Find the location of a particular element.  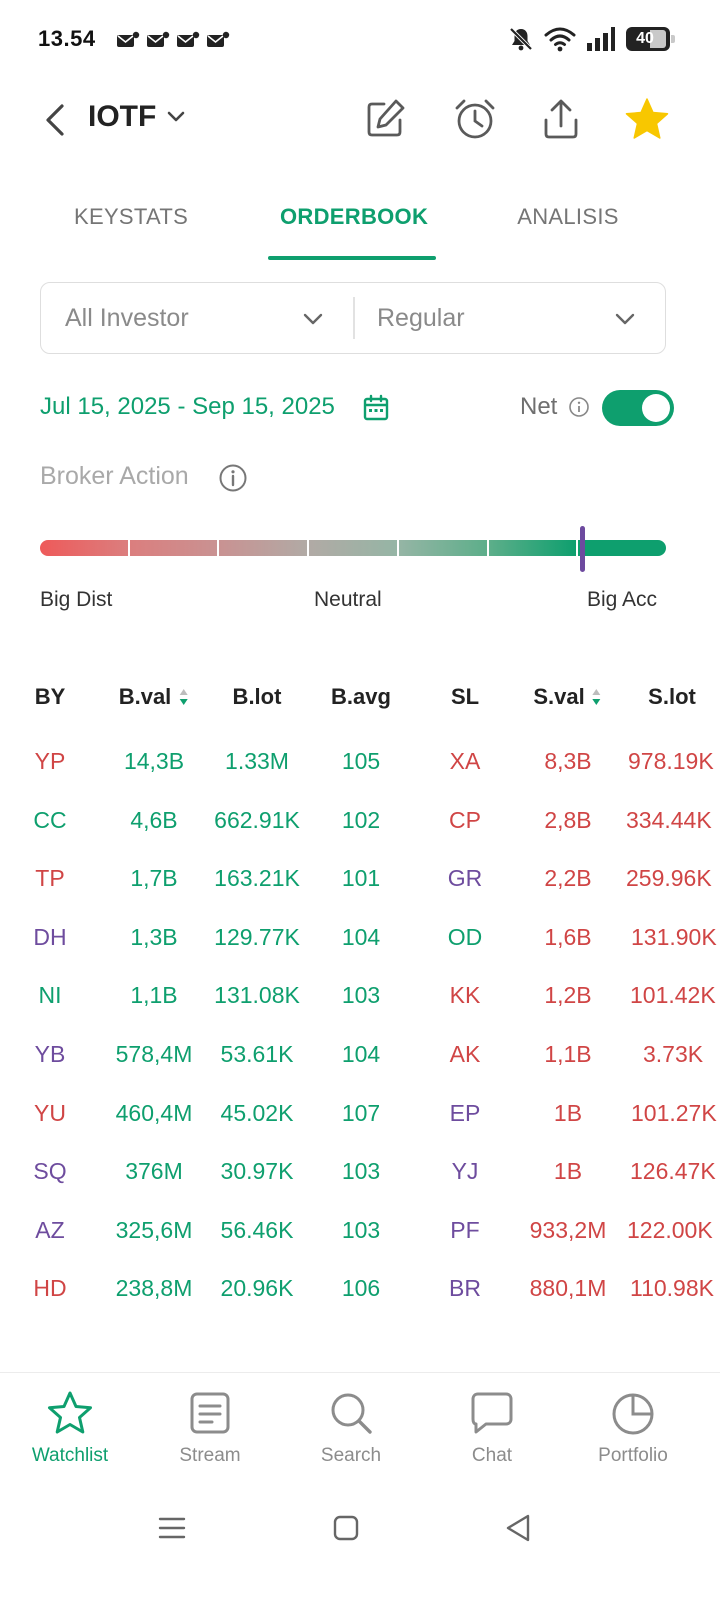

cell-bval: 1,3B is located at coordinates (154, 936).